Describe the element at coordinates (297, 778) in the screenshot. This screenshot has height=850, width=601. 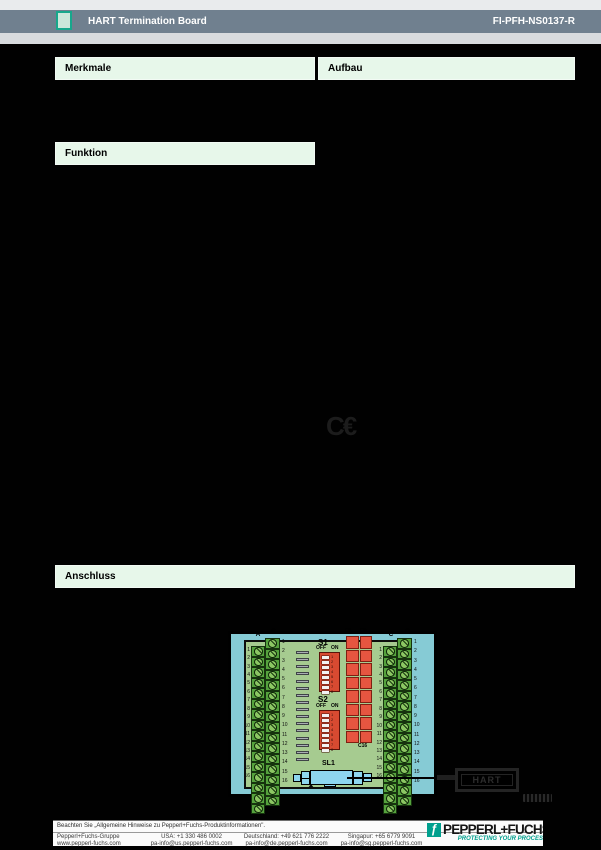
I see `connector-left-tab` at that location.